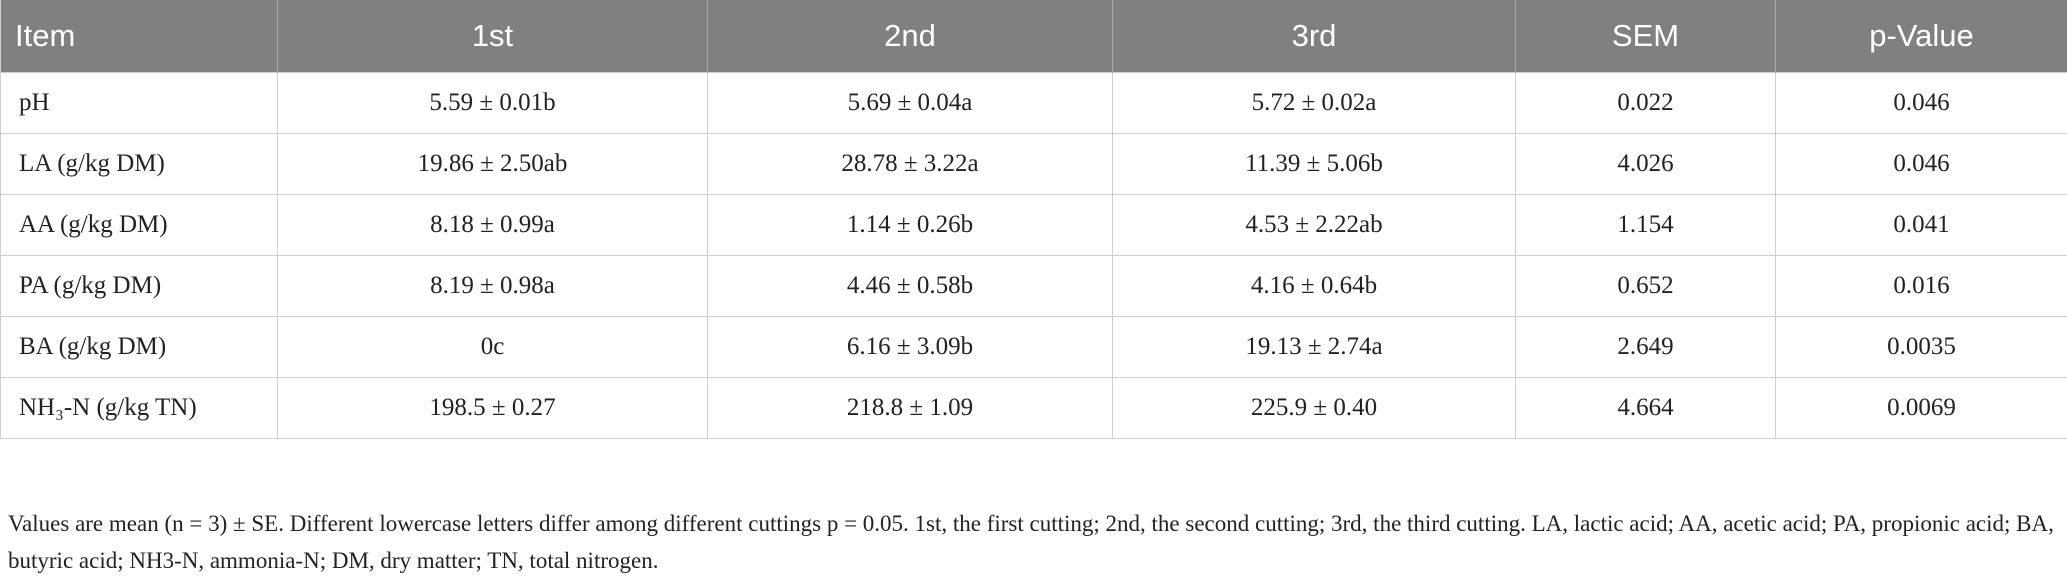 This screenshot has height=581, width=2067. Describe the element at coordinates (1921, 408) in the screenshot. I see `table-cell: 0.0069` at that location.